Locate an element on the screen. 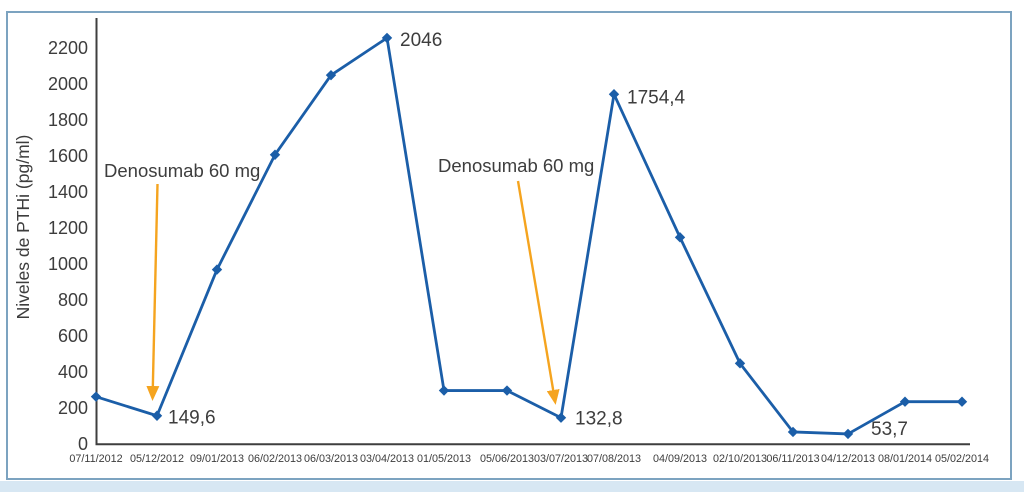 The height and width of the screenshot is (492, 1024). y-tick-label: 1600 is located at coordinates (68, 156).